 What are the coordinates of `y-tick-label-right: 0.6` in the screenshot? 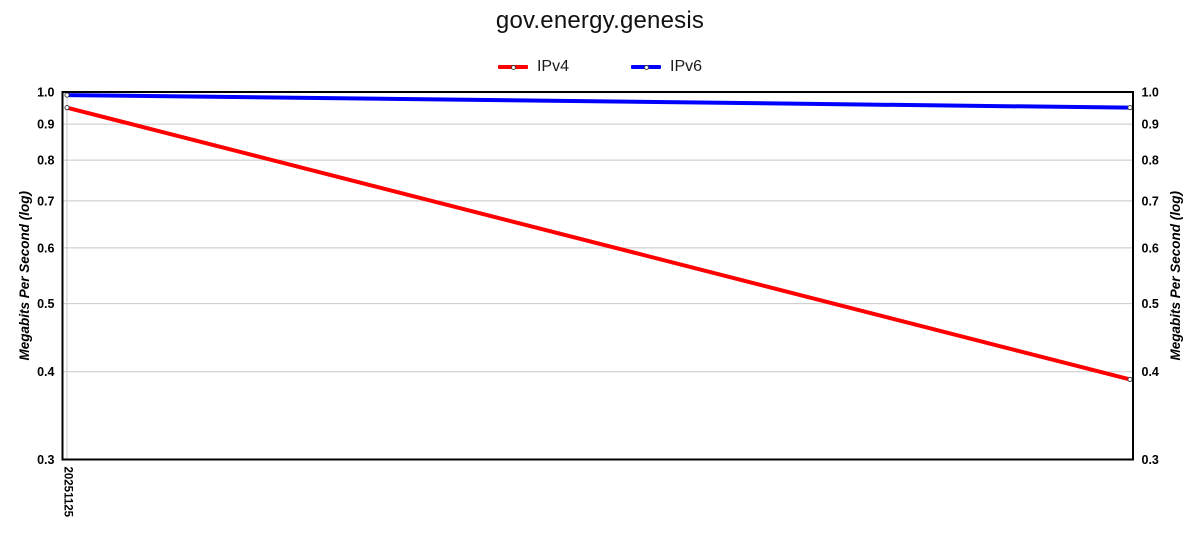 It's located at (1150, 248).